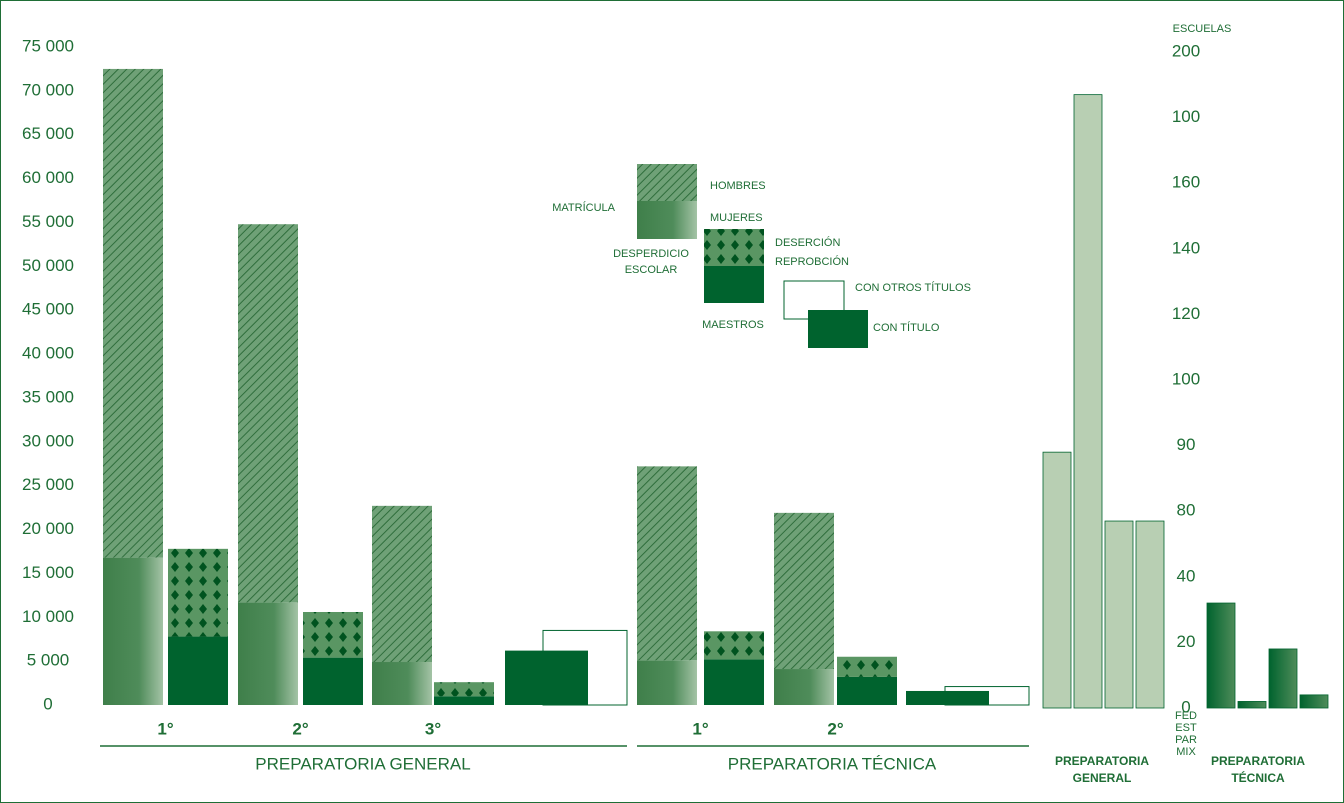  I want to click on y-tick-label: 10 000, so click(48, 616).